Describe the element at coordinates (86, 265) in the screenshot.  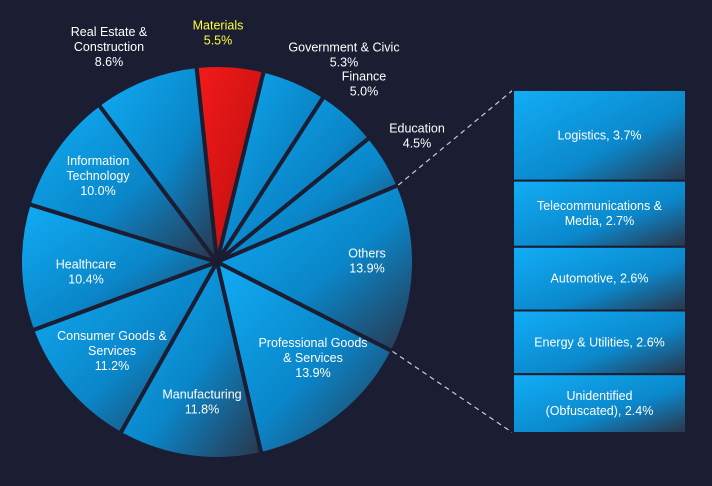
I see `slice-label-healthcare: Healthcare` at that location.